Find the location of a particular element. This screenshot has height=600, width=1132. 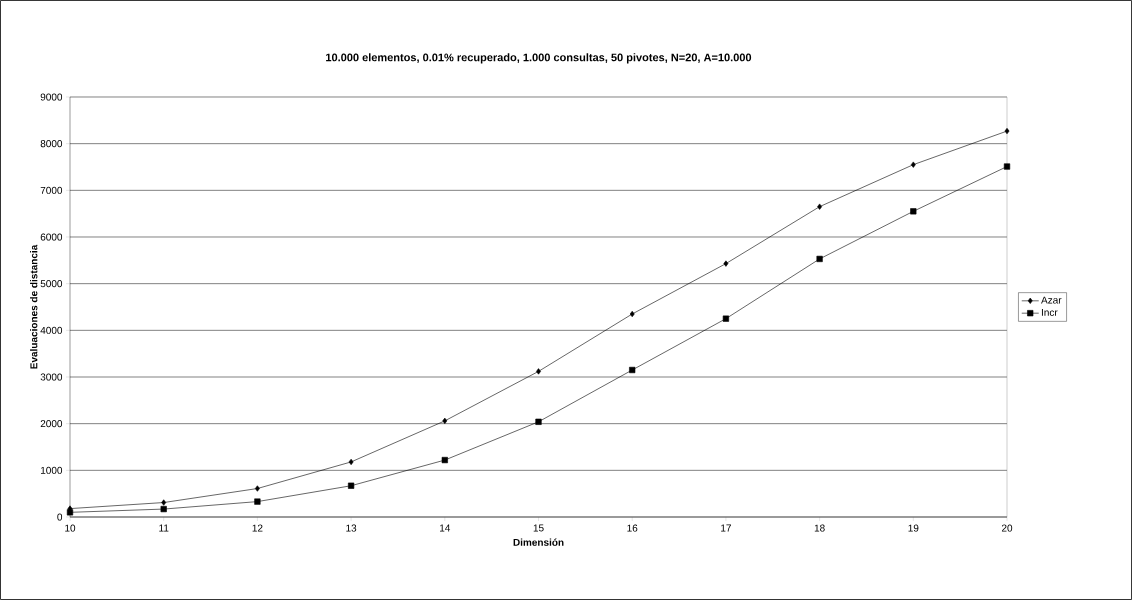

y-tick-label: 2000 is located at coordinates (51, 424).